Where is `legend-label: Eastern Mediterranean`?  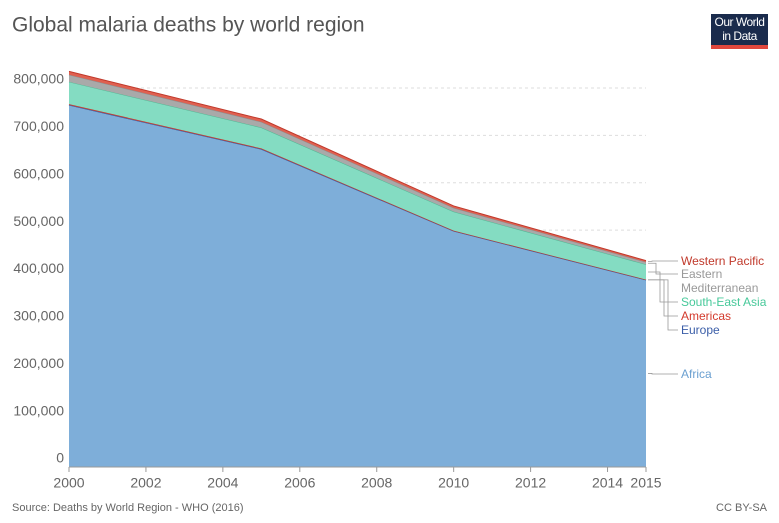
legend-label: Eastern Mediterranean is located at coordinates (720, 281).